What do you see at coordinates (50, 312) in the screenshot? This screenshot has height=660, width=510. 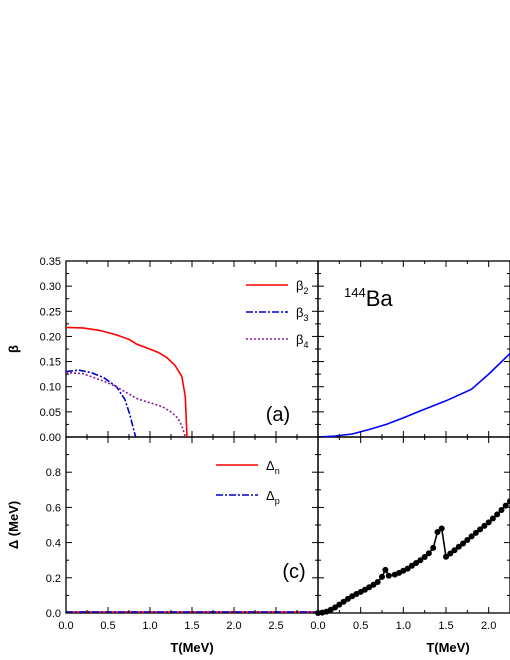 I see `y-tick-label: 0.25` at bounding box center [50, 312].